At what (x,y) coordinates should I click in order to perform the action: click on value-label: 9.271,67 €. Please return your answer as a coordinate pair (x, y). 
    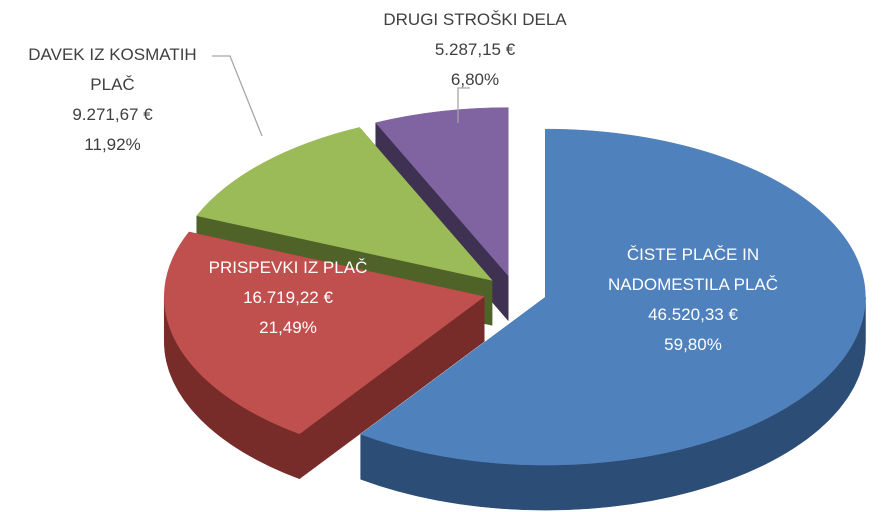
    Looking at the image, I should click on (112, 114).